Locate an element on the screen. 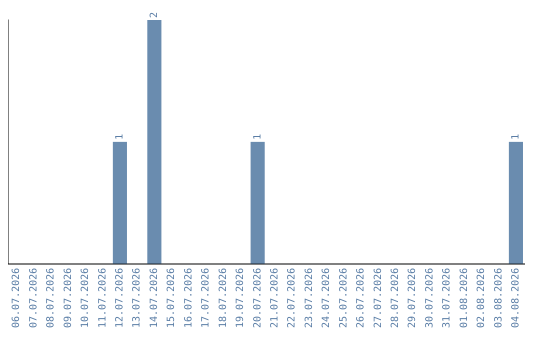 This screenshot has height=340, width=540. x-tick-label: 06.07.2026 is located at coordinates (16, 298).